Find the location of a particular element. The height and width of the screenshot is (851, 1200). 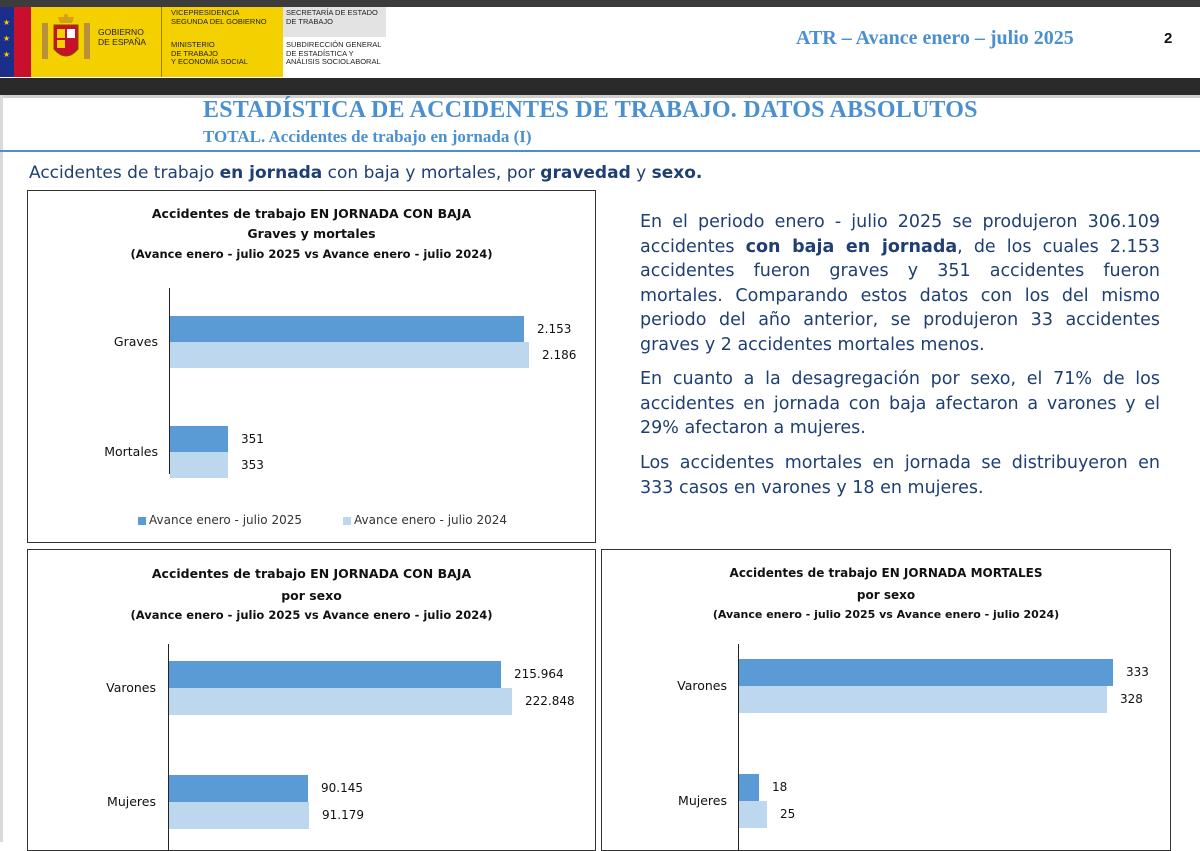

logo-divider is located at coordinates (161, 42).